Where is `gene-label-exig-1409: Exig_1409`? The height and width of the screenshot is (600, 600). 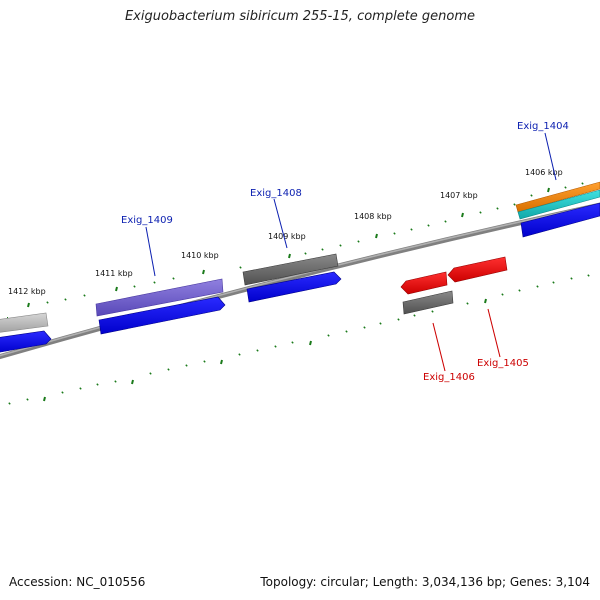 gene-label-exig-1409: Exig_1409 is located at coordinates (147, 220).